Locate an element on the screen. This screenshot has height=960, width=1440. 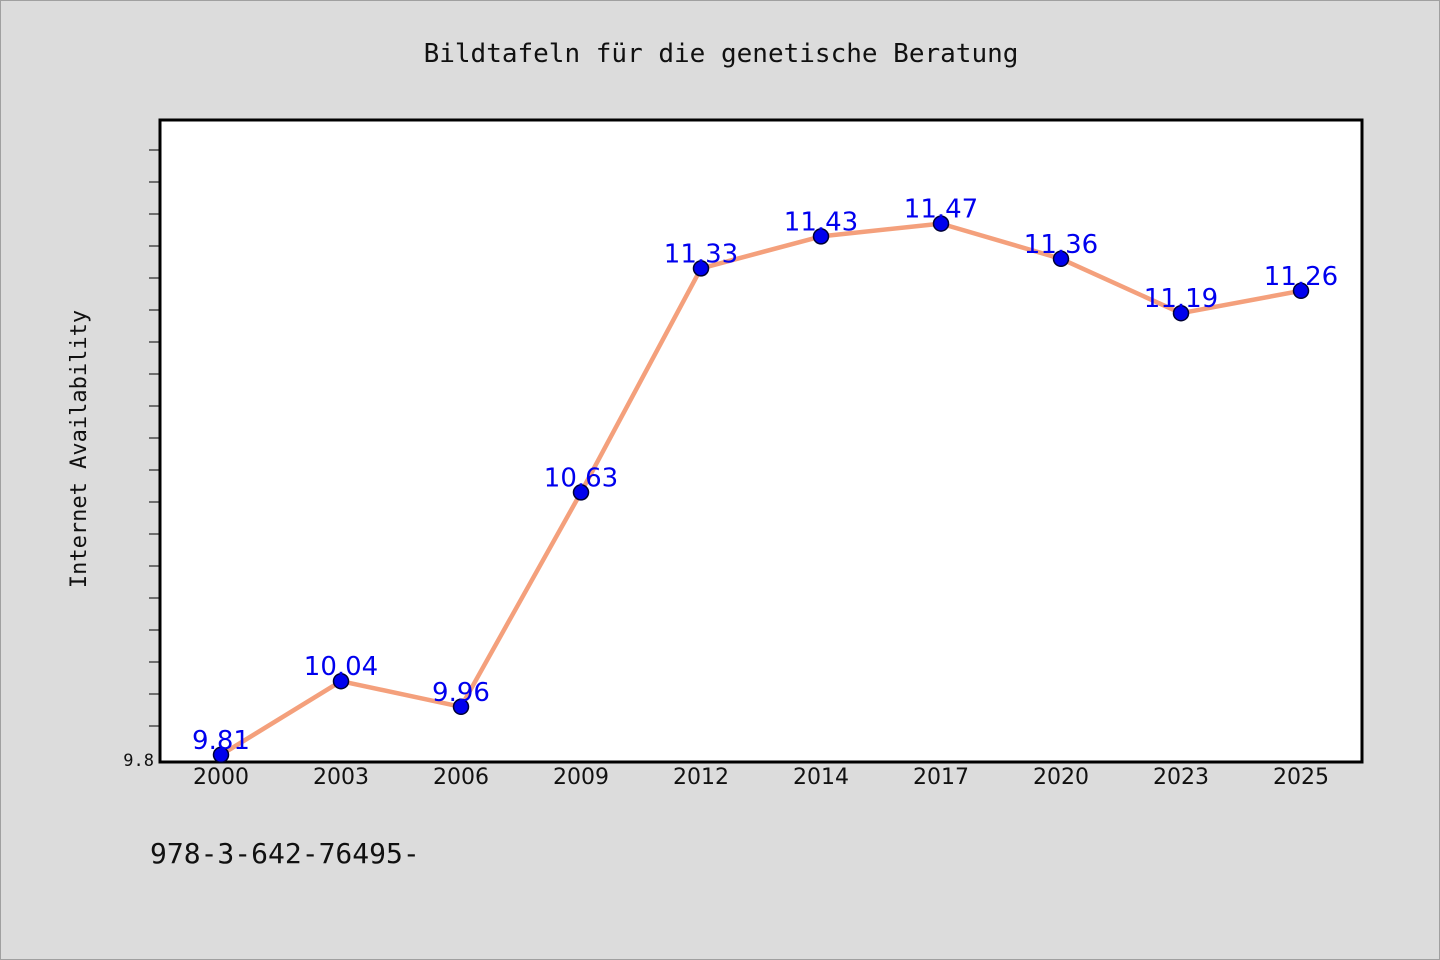
data-label: 9.96 is located at coordinates (461, 693).